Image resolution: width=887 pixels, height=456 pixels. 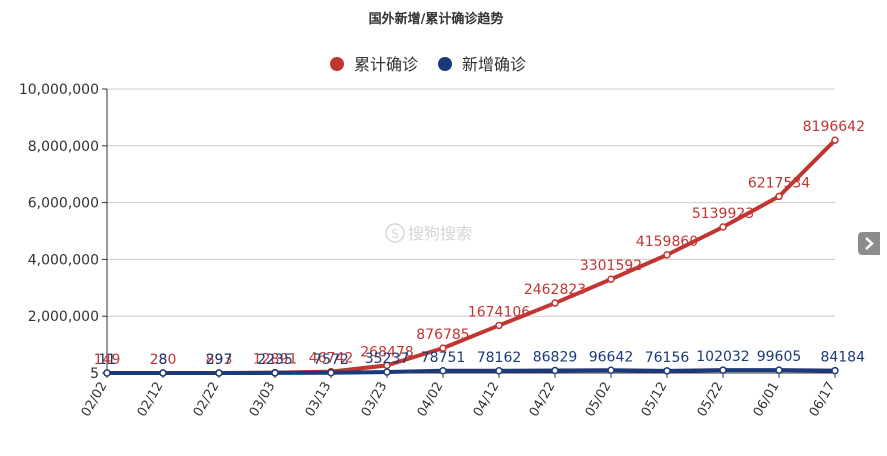 What do you see at coordinates (611, 266) in the screenshot?
I see `series-cumulative-data-label: 3301592` at bounding box center [611, 266].